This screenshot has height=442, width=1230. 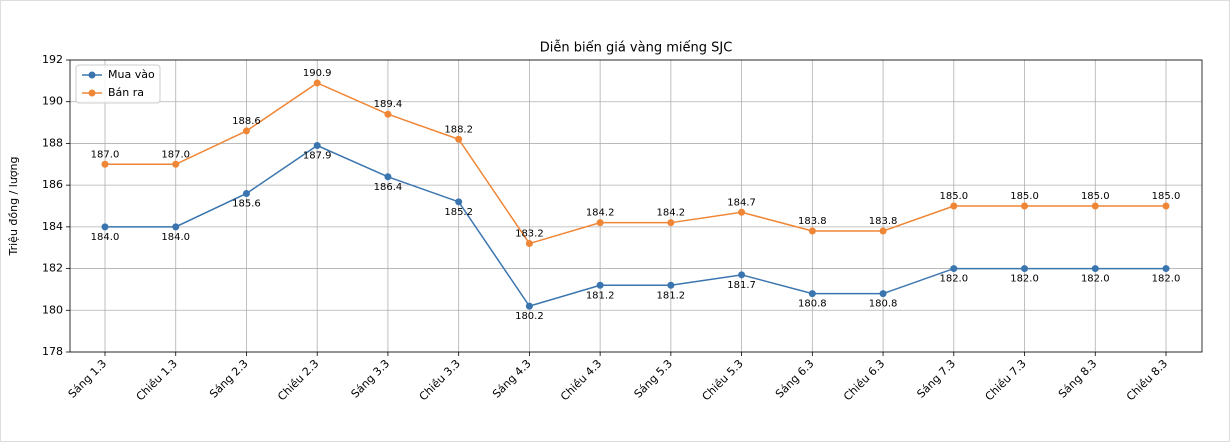 What do you see at coordinates (529, 316) in the screenshot?
I see `value-label: 180.2` at bounding box center [529, 316].